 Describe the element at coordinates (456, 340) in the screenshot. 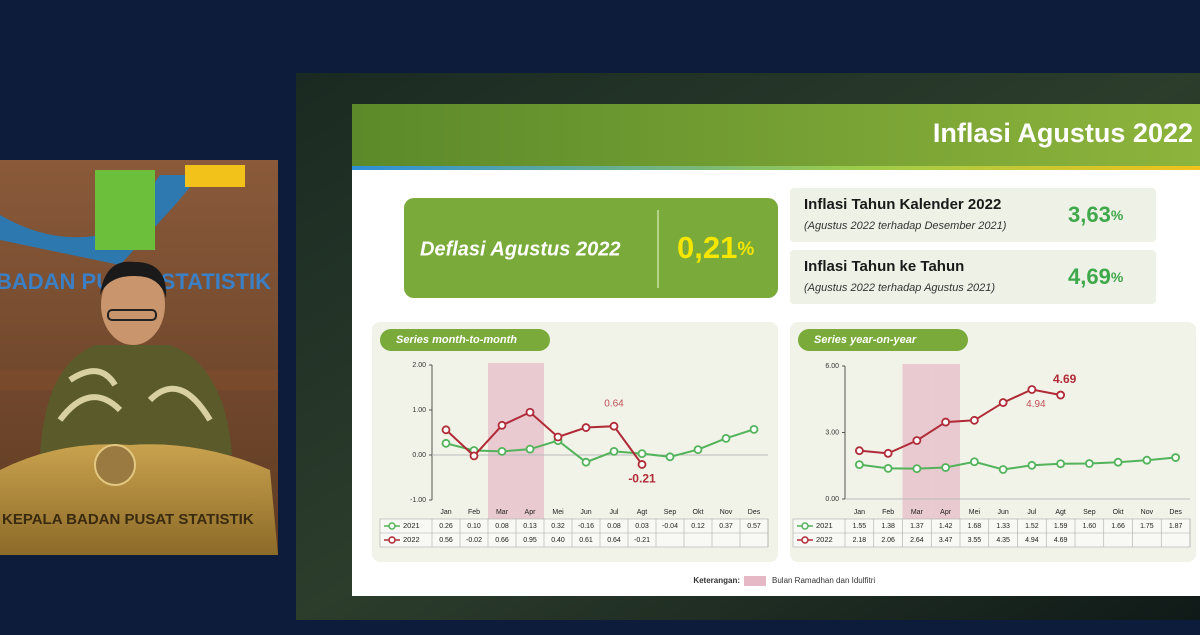

I see `chart-title: Series month-to-month` at that location.